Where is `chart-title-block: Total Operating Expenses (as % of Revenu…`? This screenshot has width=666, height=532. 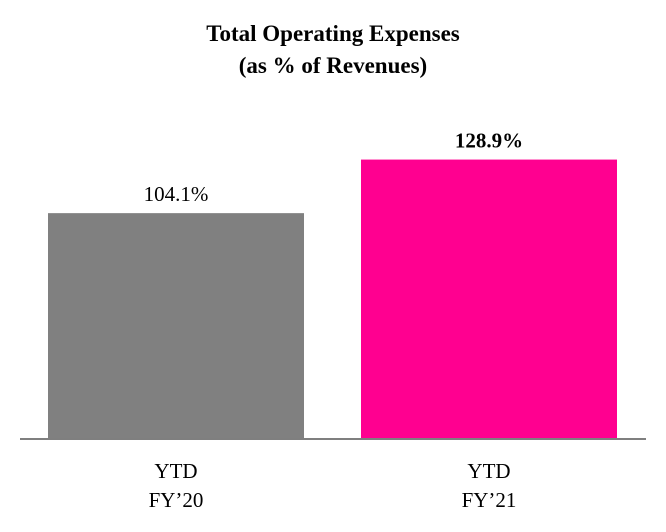
chart-title-block: Total Operating Expenses (as % of Revenu… is located at coordinates (333, 50).